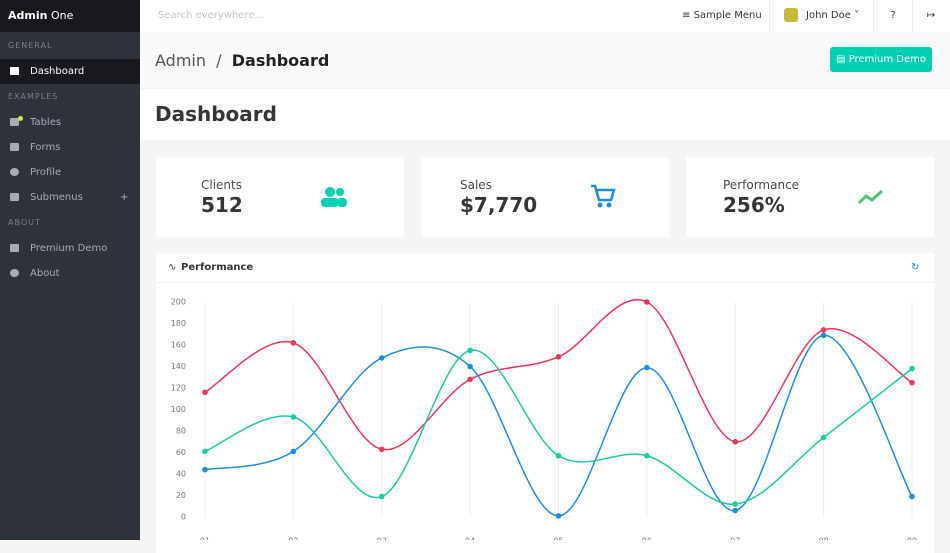  Describe the element at coordinates (810, 197) in the screenshot. I see `stat-card: Performance 256%` at that location.